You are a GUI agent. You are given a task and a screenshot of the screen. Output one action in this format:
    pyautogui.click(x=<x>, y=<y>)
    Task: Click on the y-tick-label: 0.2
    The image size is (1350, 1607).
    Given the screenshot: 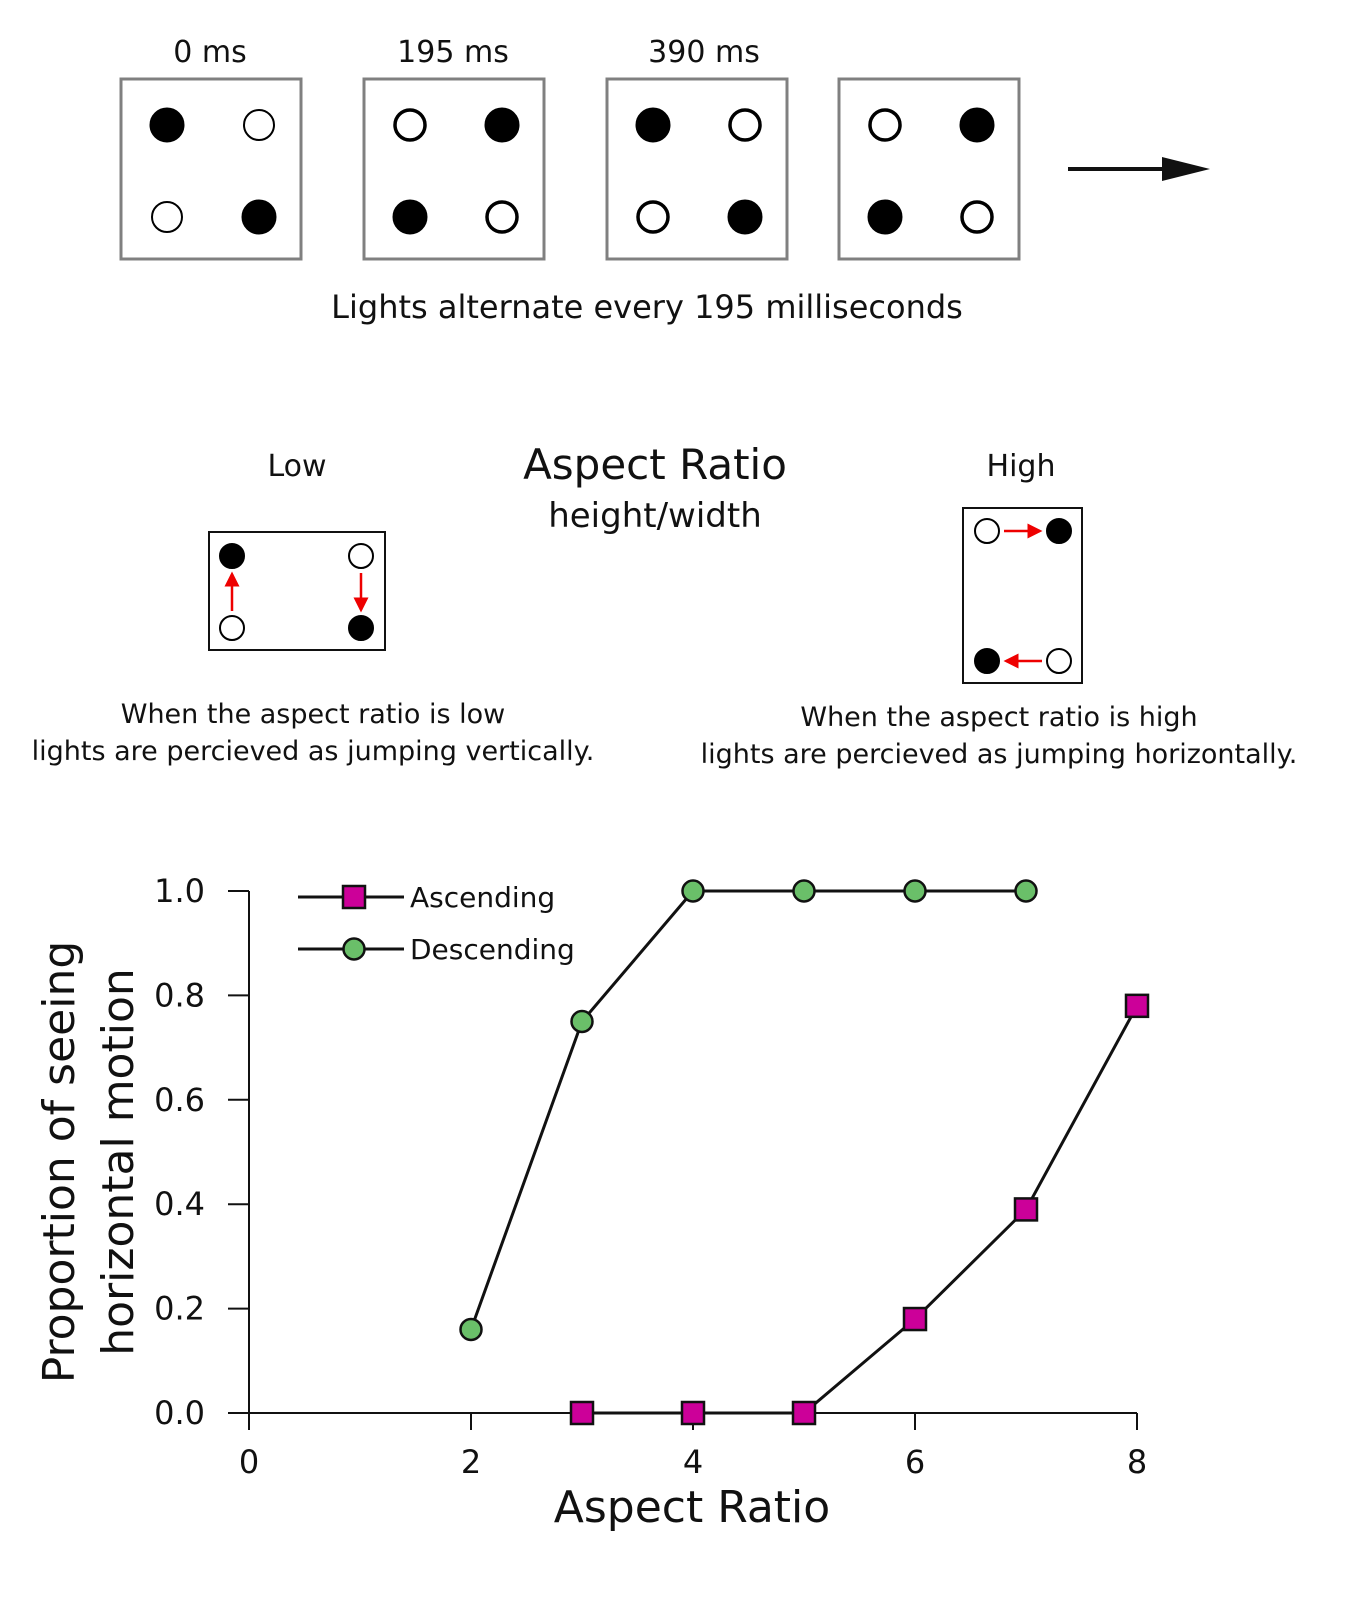 What is the action you would take?
    pyautogui.click(x=179, y=1309)
    